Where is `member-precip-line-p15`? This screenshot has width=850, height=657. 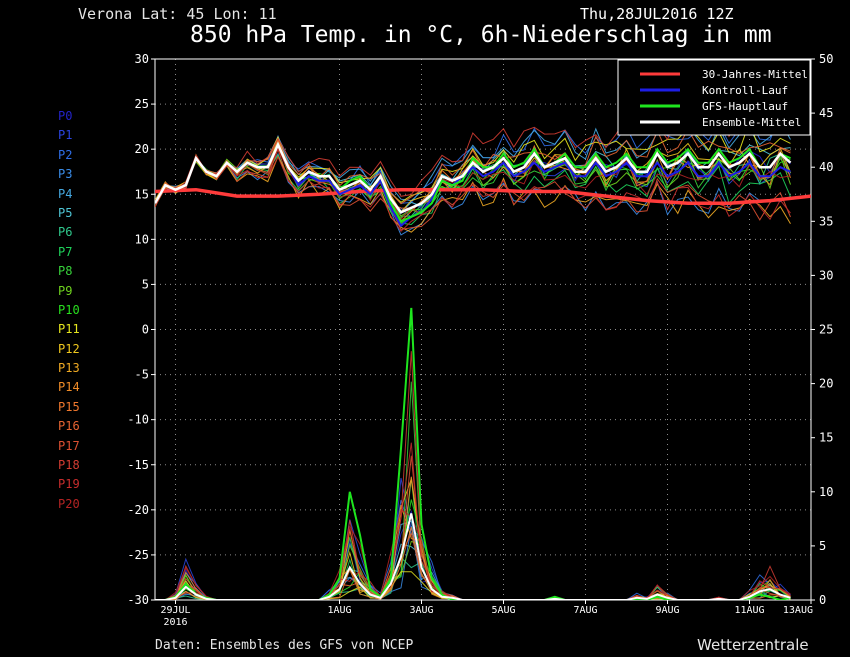
member-precip-line-p15 is located at coordinates (473, 563).